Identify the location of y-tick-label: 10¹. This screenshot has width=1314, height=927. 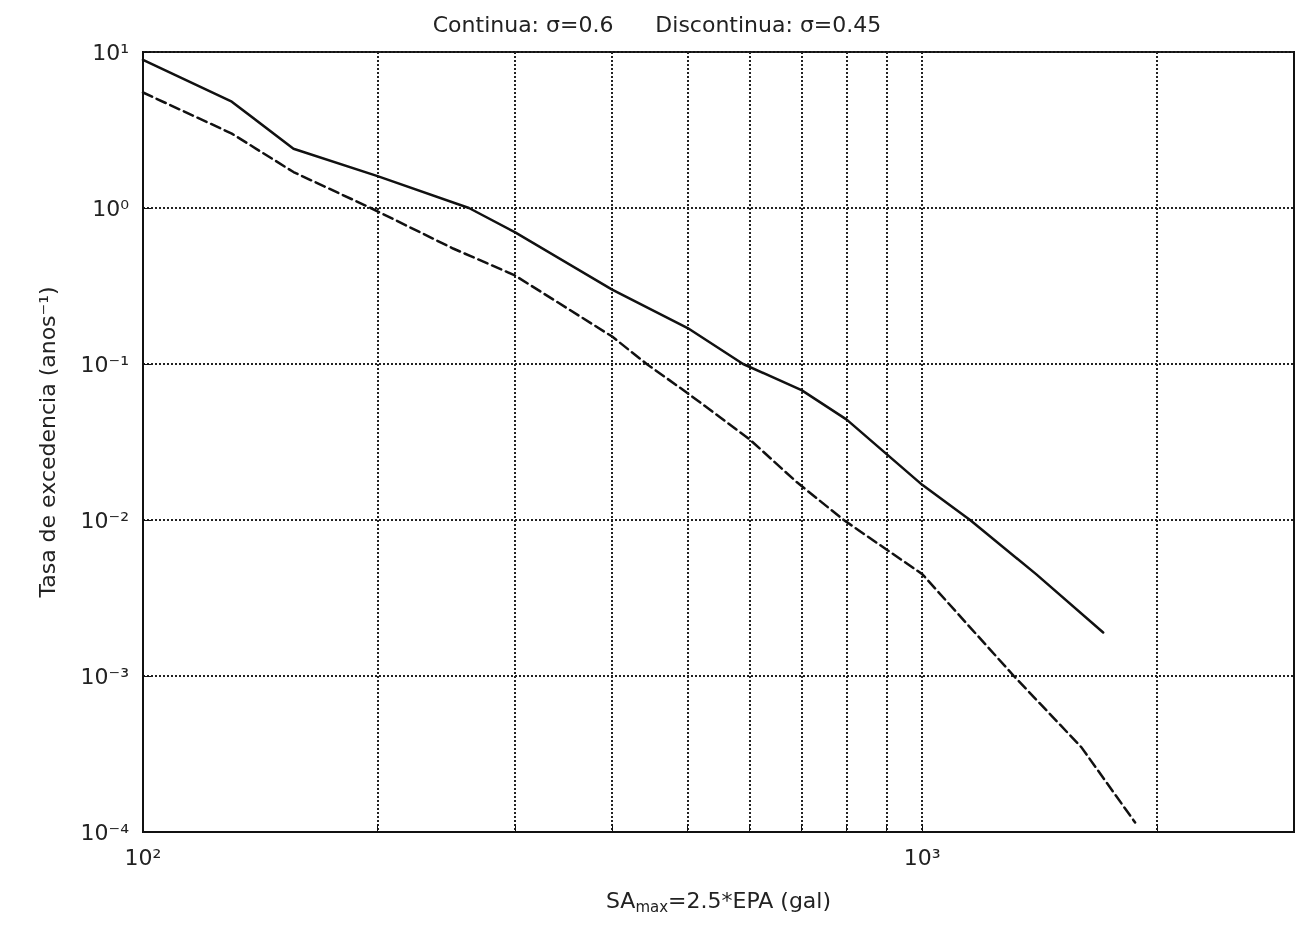
(110, 52).